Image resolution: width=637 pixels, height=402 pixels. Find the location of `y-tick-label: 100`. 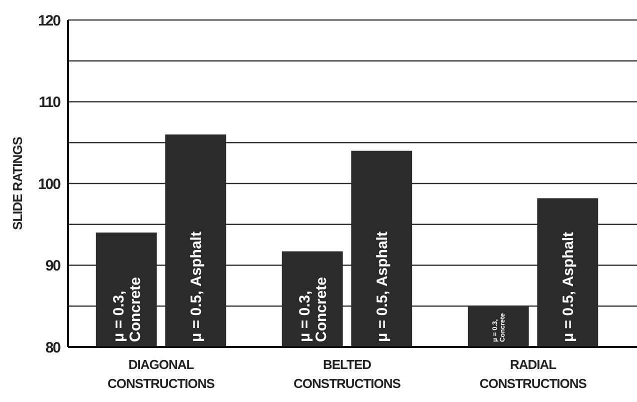

y-tick-label: 100 is located at coordinates (49, 184).